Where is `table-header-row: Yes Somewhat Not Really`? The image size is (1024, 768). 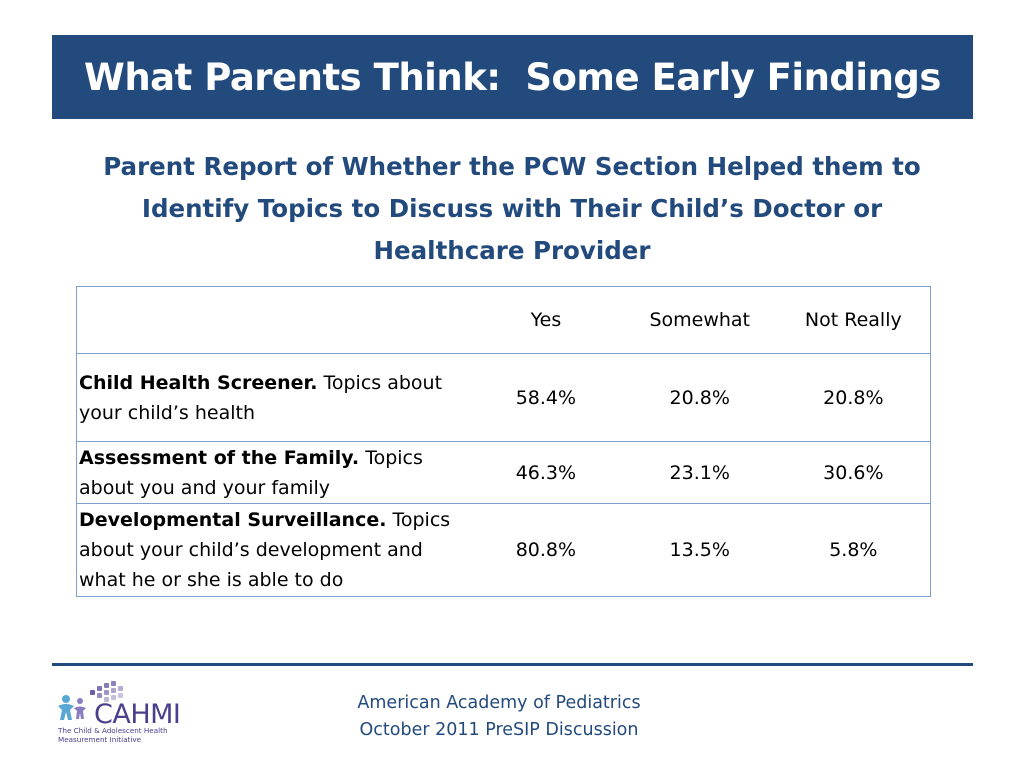 table-header-row: Yes Somewhat Not Really is located at coordinates (504, 320).